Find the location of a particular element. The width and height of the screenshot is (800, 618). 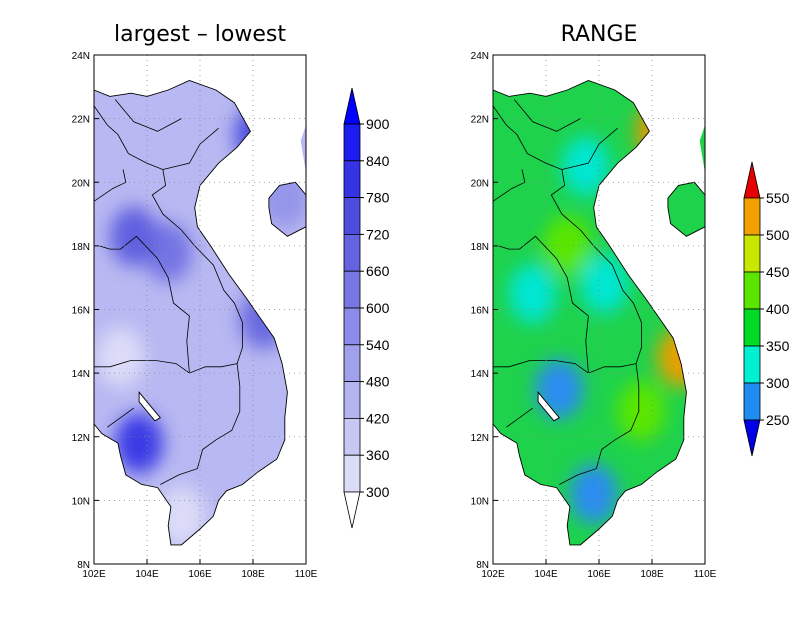

colorbar-label: 250 is located at coordinates (778, 420).